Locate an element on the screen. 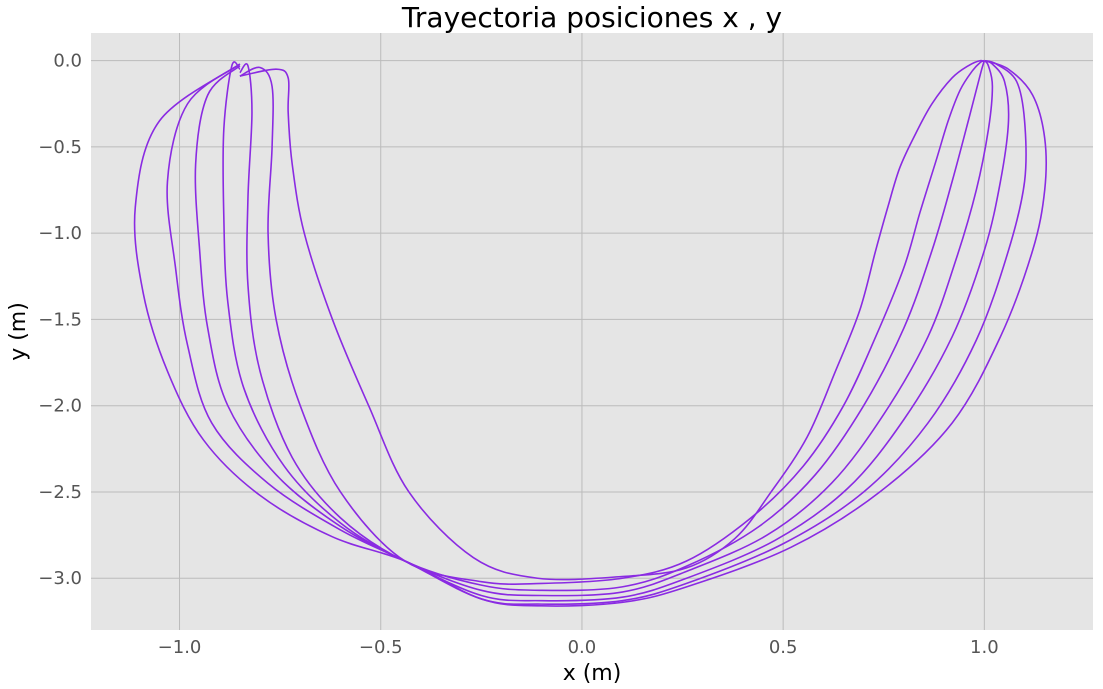 The image size is (1103, 689). y-tick-label: −2.5 is located at coordinates (60, 492).